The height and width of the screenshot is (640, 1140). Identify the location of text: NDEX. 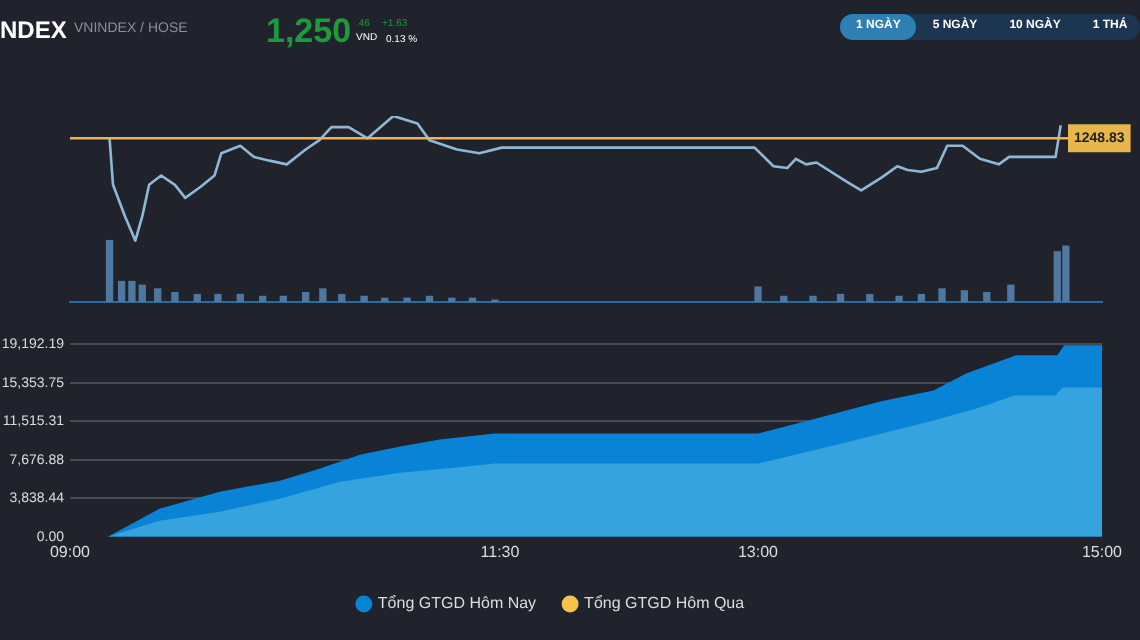
(33, 30).